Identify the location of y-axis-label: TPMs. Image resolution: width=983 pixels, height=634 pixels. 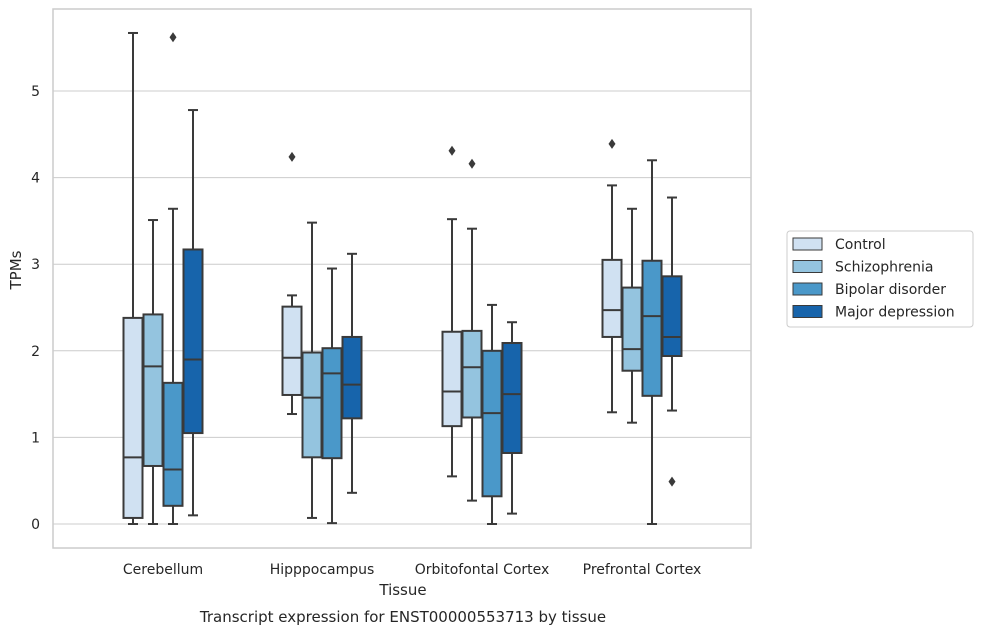
(16, 270).